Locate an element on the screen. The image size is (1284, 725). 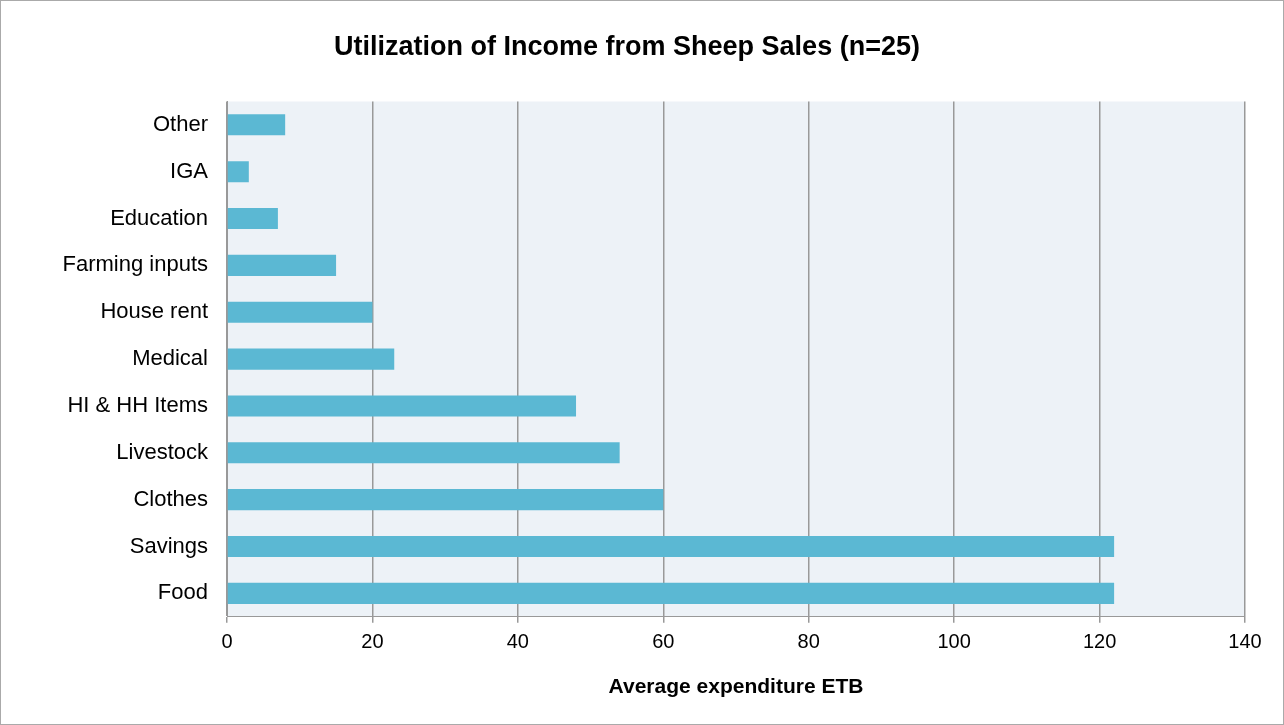
x-axis-title: Average expenditure ETB is located at coordinates (736, 686).